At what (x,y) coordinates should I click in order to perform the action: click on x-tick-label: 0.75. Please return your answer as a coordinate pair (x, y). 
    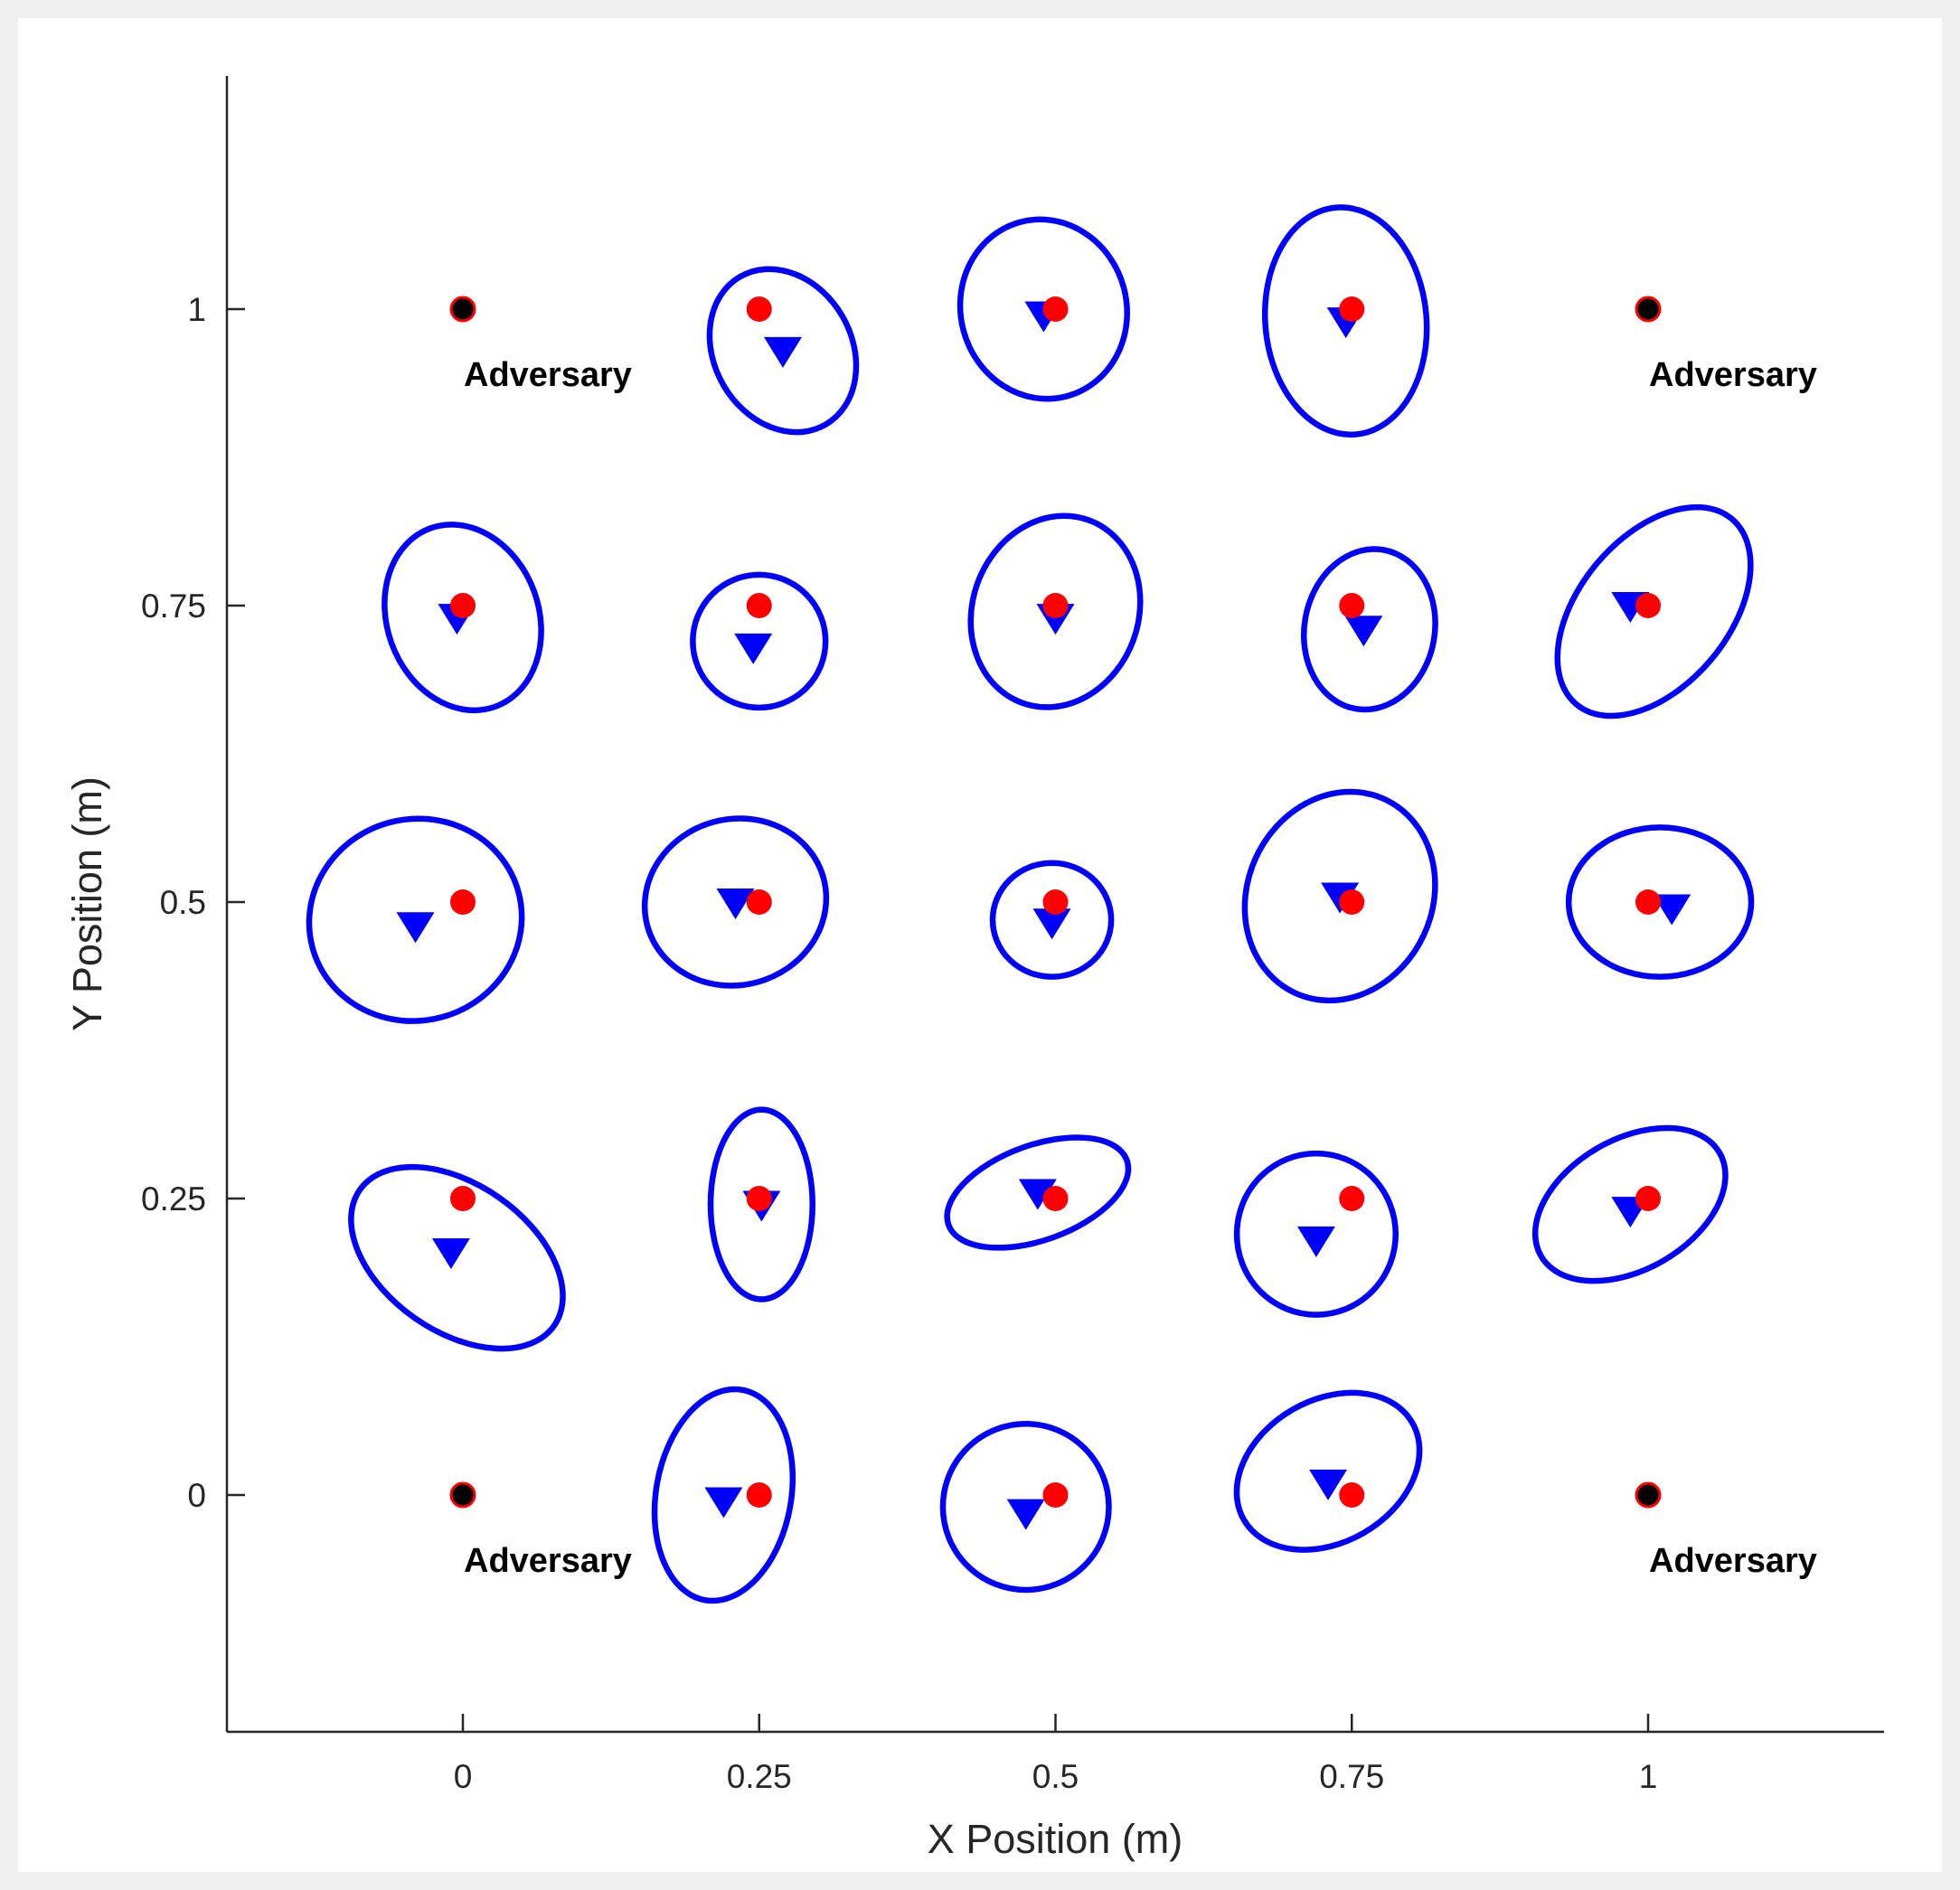
    Looking at the image, I should click on (1351, 1777).